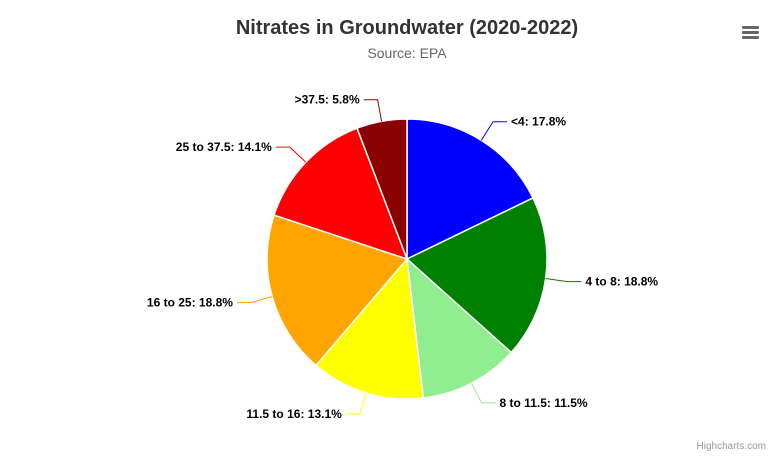  Describe the element at coordinates (327, 100) in the screenshot. I see `data-label: >37.5: 5.8%` at that location.